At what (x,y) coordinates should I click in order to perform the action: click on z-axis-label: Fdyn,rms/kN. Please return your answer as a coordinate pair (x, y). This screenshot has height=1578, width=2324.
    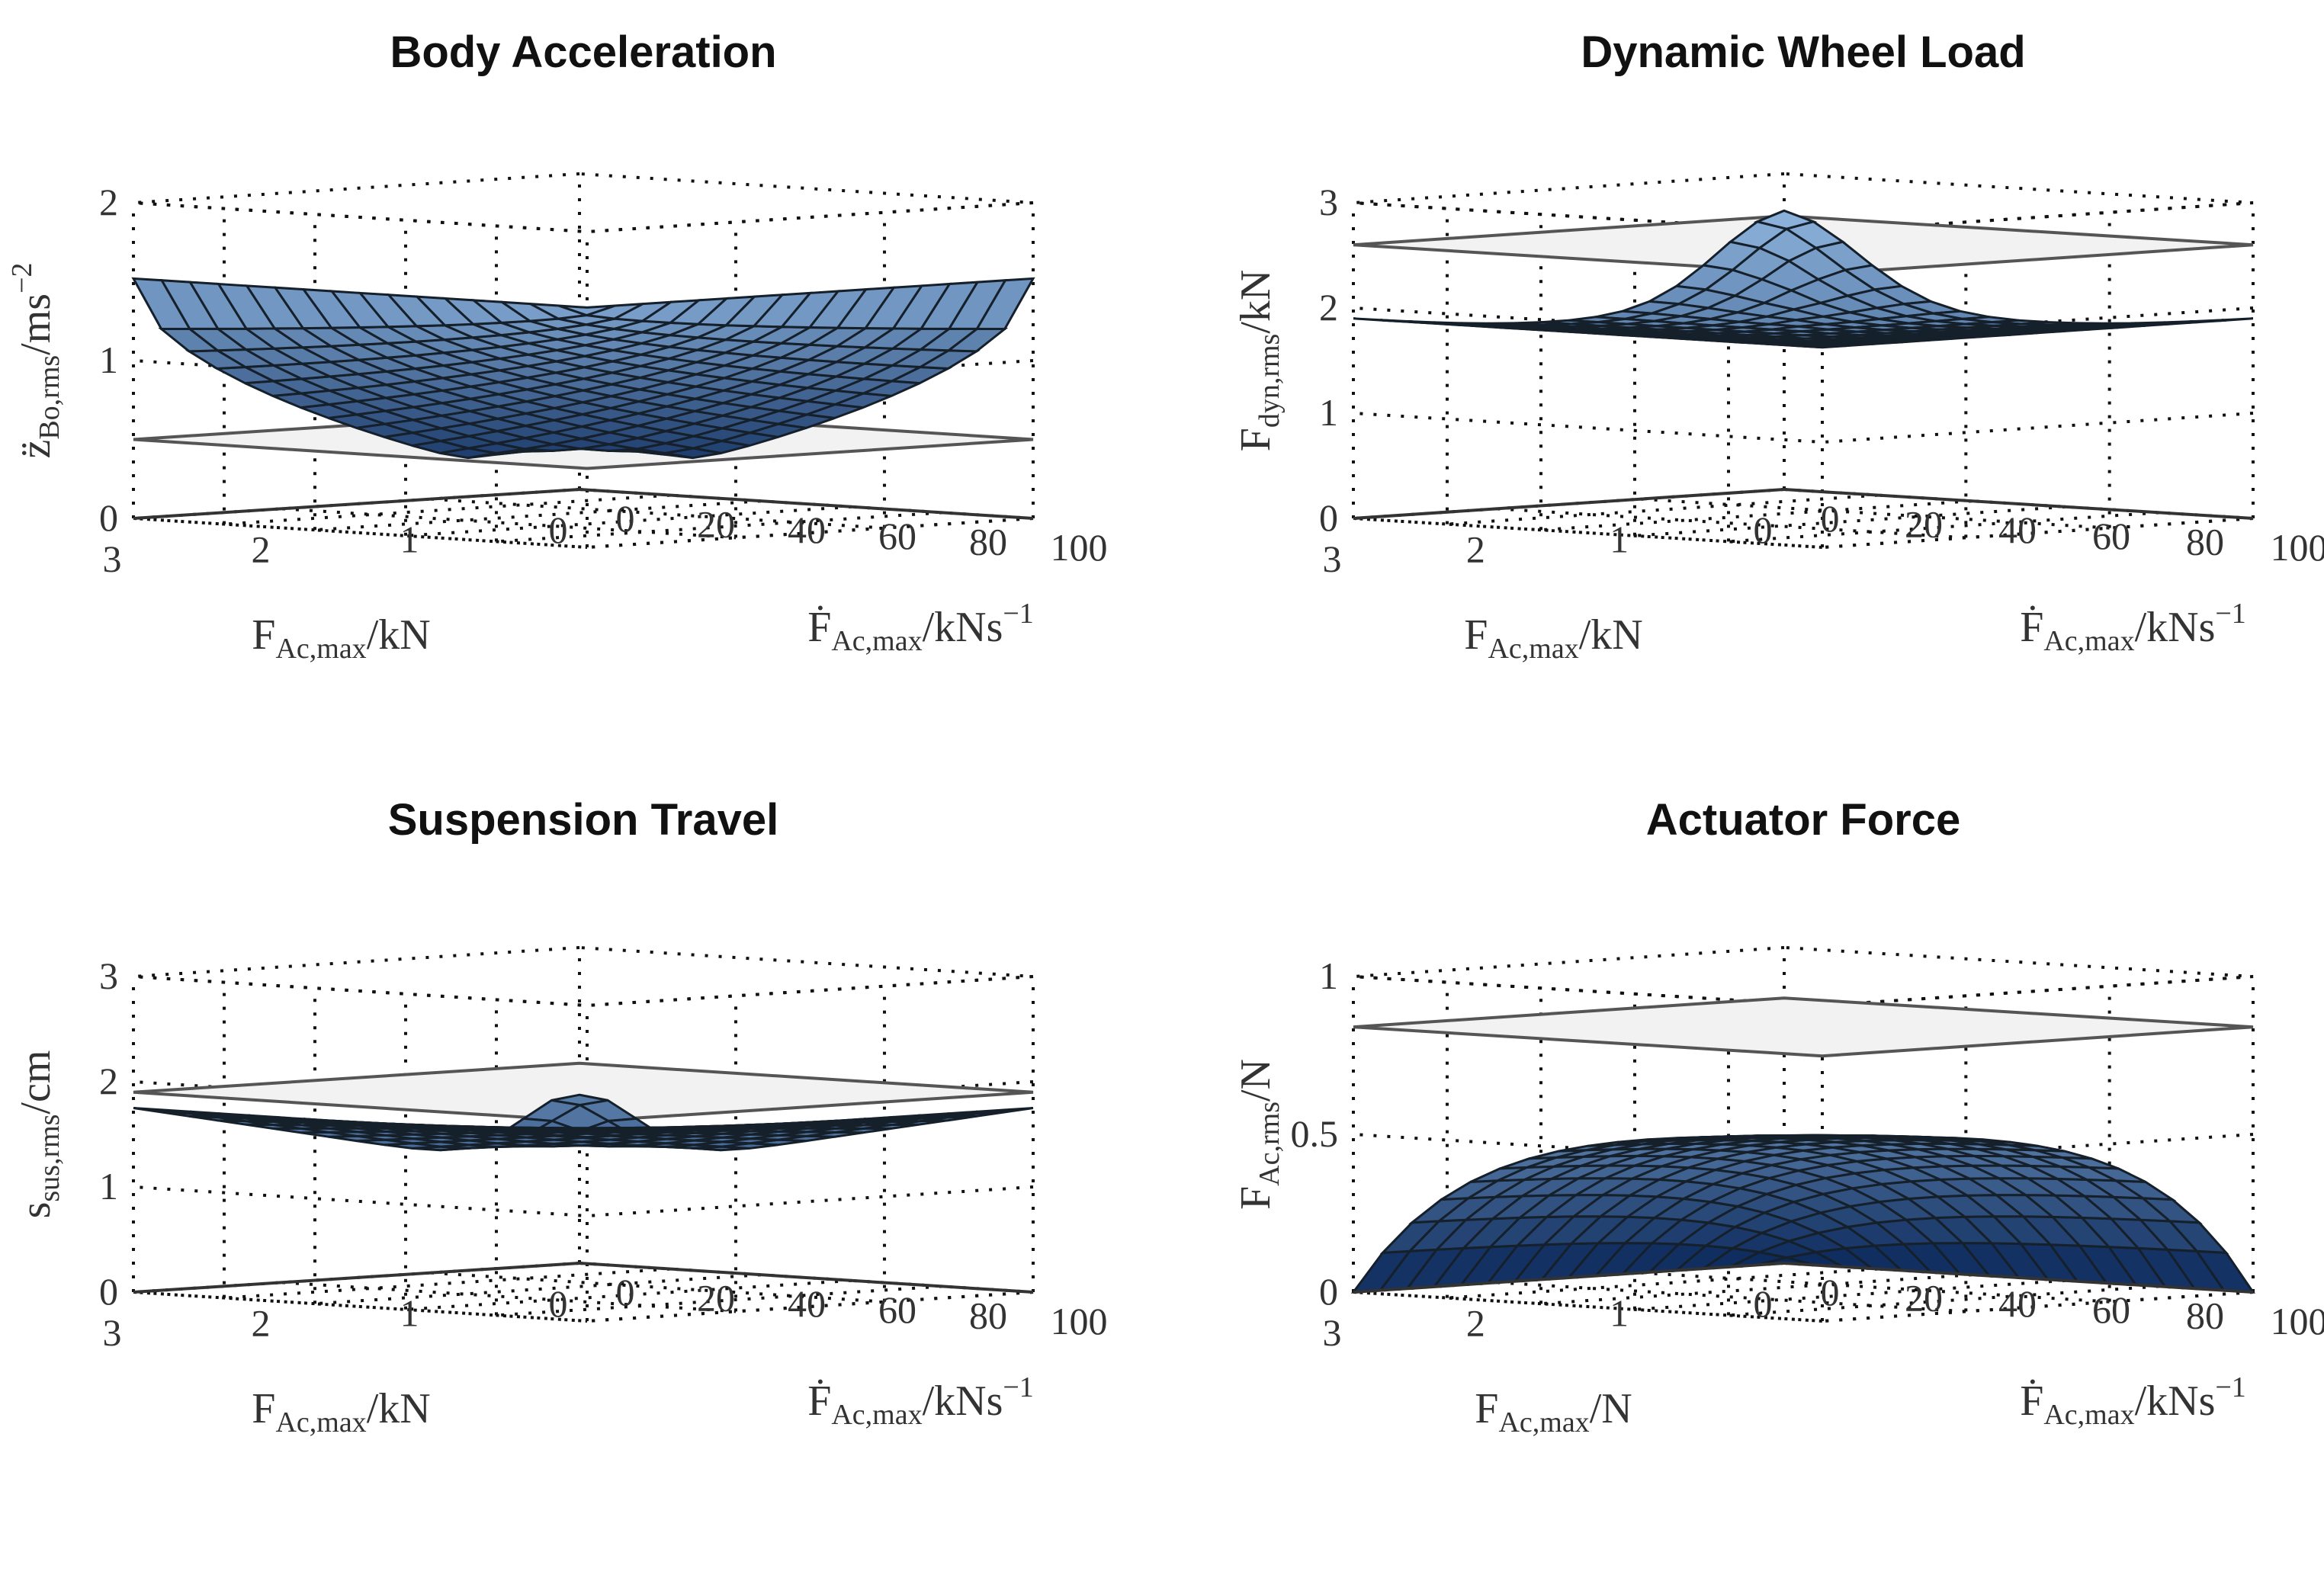
    Looking at the image, I should click on (1259, 361).